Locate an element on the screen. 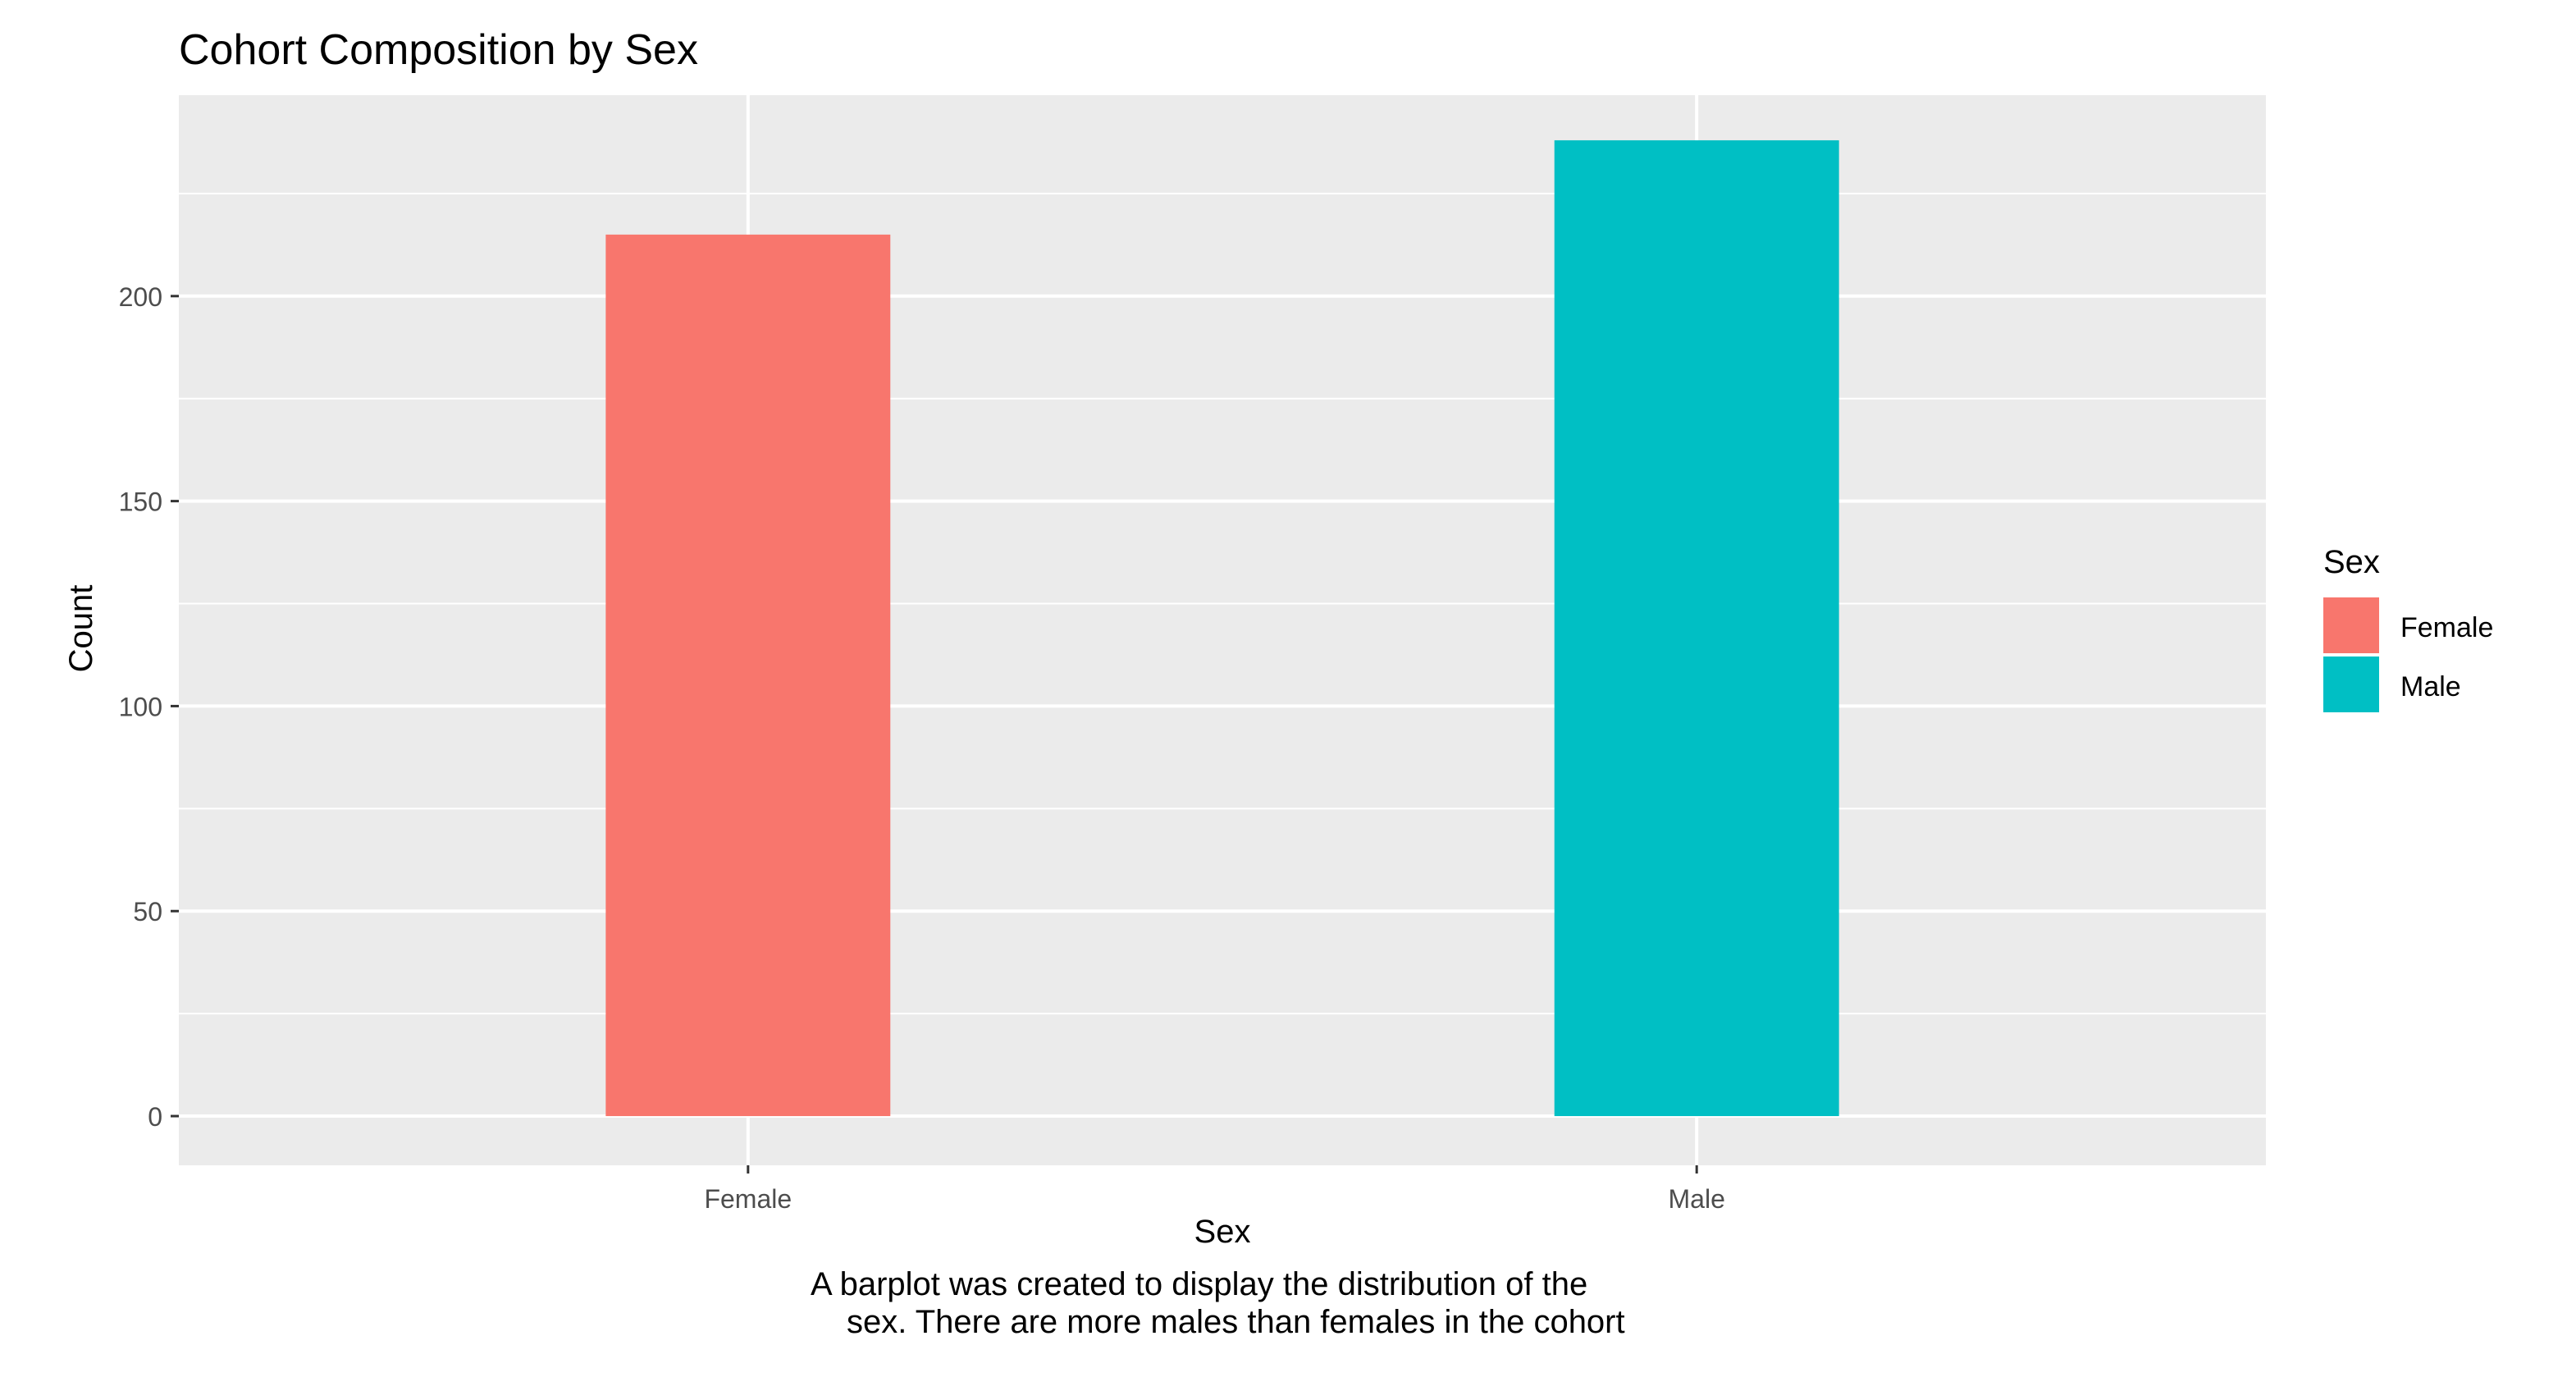  y-tick-label: 0 is located at coordinates (155, 1117).